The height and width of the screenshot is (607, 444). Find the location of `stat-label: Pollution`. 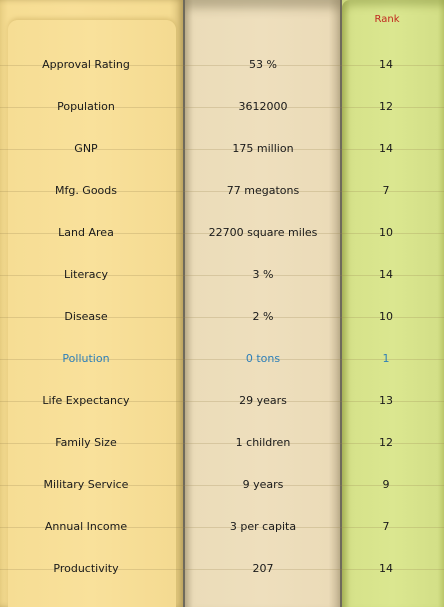

stat-label: Pollution is located at coordinates (86, 358).